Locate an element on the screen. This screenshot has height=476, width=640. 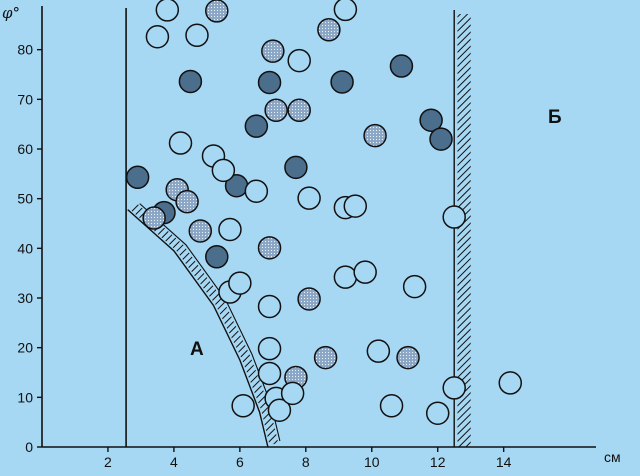
hatch-band-b is located at coordinates (464, 230).